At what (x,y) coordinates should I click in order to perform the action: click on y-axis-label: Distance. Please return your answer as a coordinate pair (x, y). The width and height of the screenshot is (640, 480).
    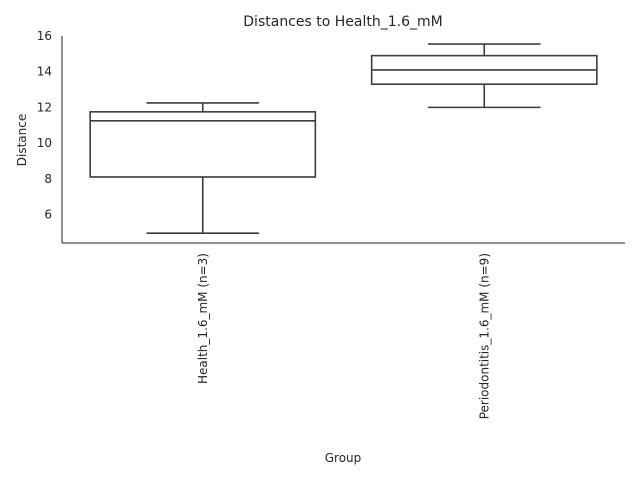
    Looking at the image, I should click on (22, 140).